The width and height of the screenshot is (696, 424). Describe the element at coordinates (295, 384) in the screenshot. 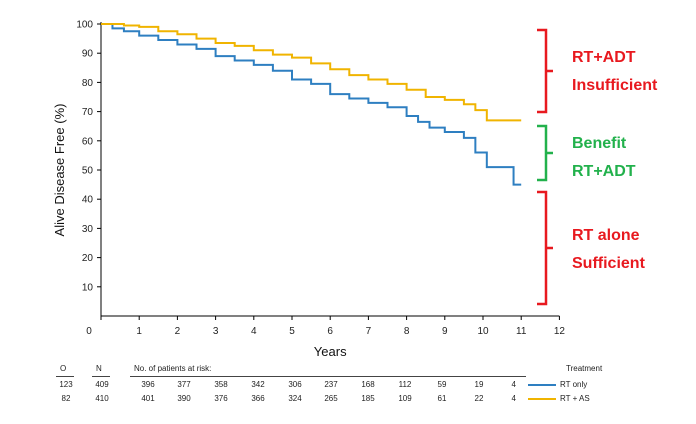

I see `risk-count: 306` at that location.